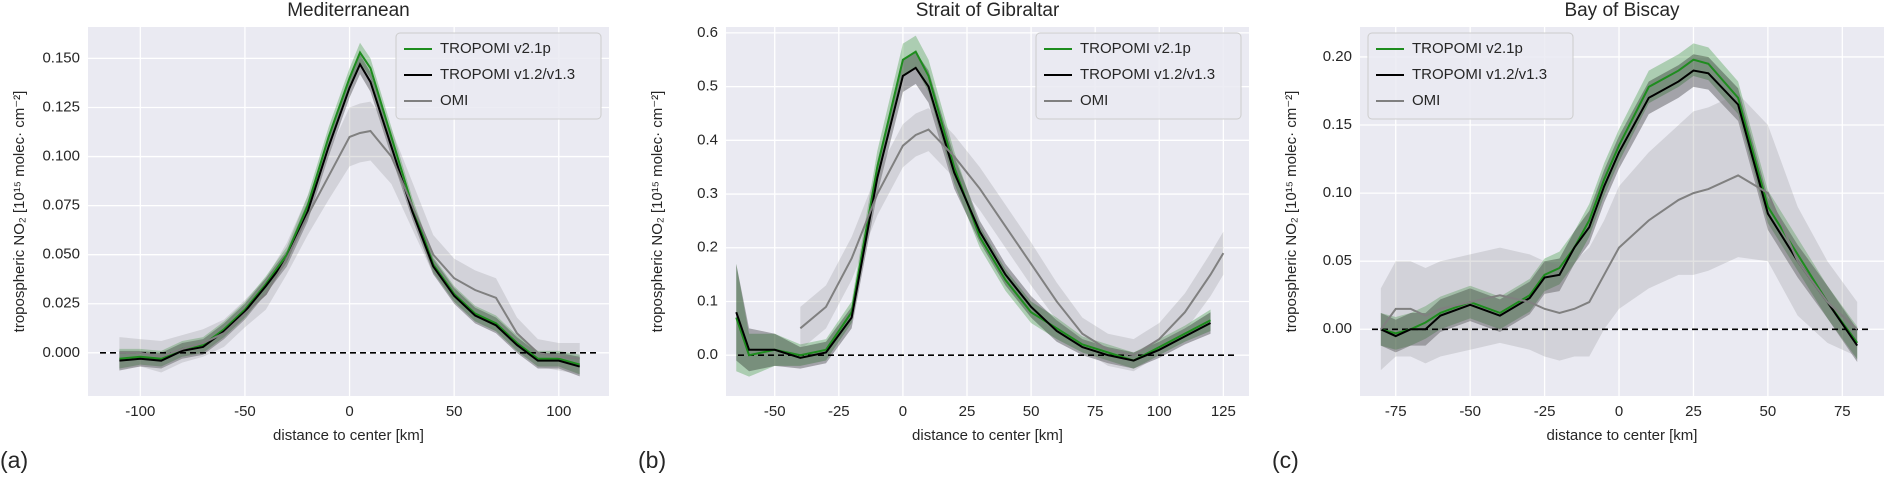  What do you see at coordinates (1337, 192) in the screenshot?
I see `y-tick-label: 0.10` at bounding box center [1337, 192].